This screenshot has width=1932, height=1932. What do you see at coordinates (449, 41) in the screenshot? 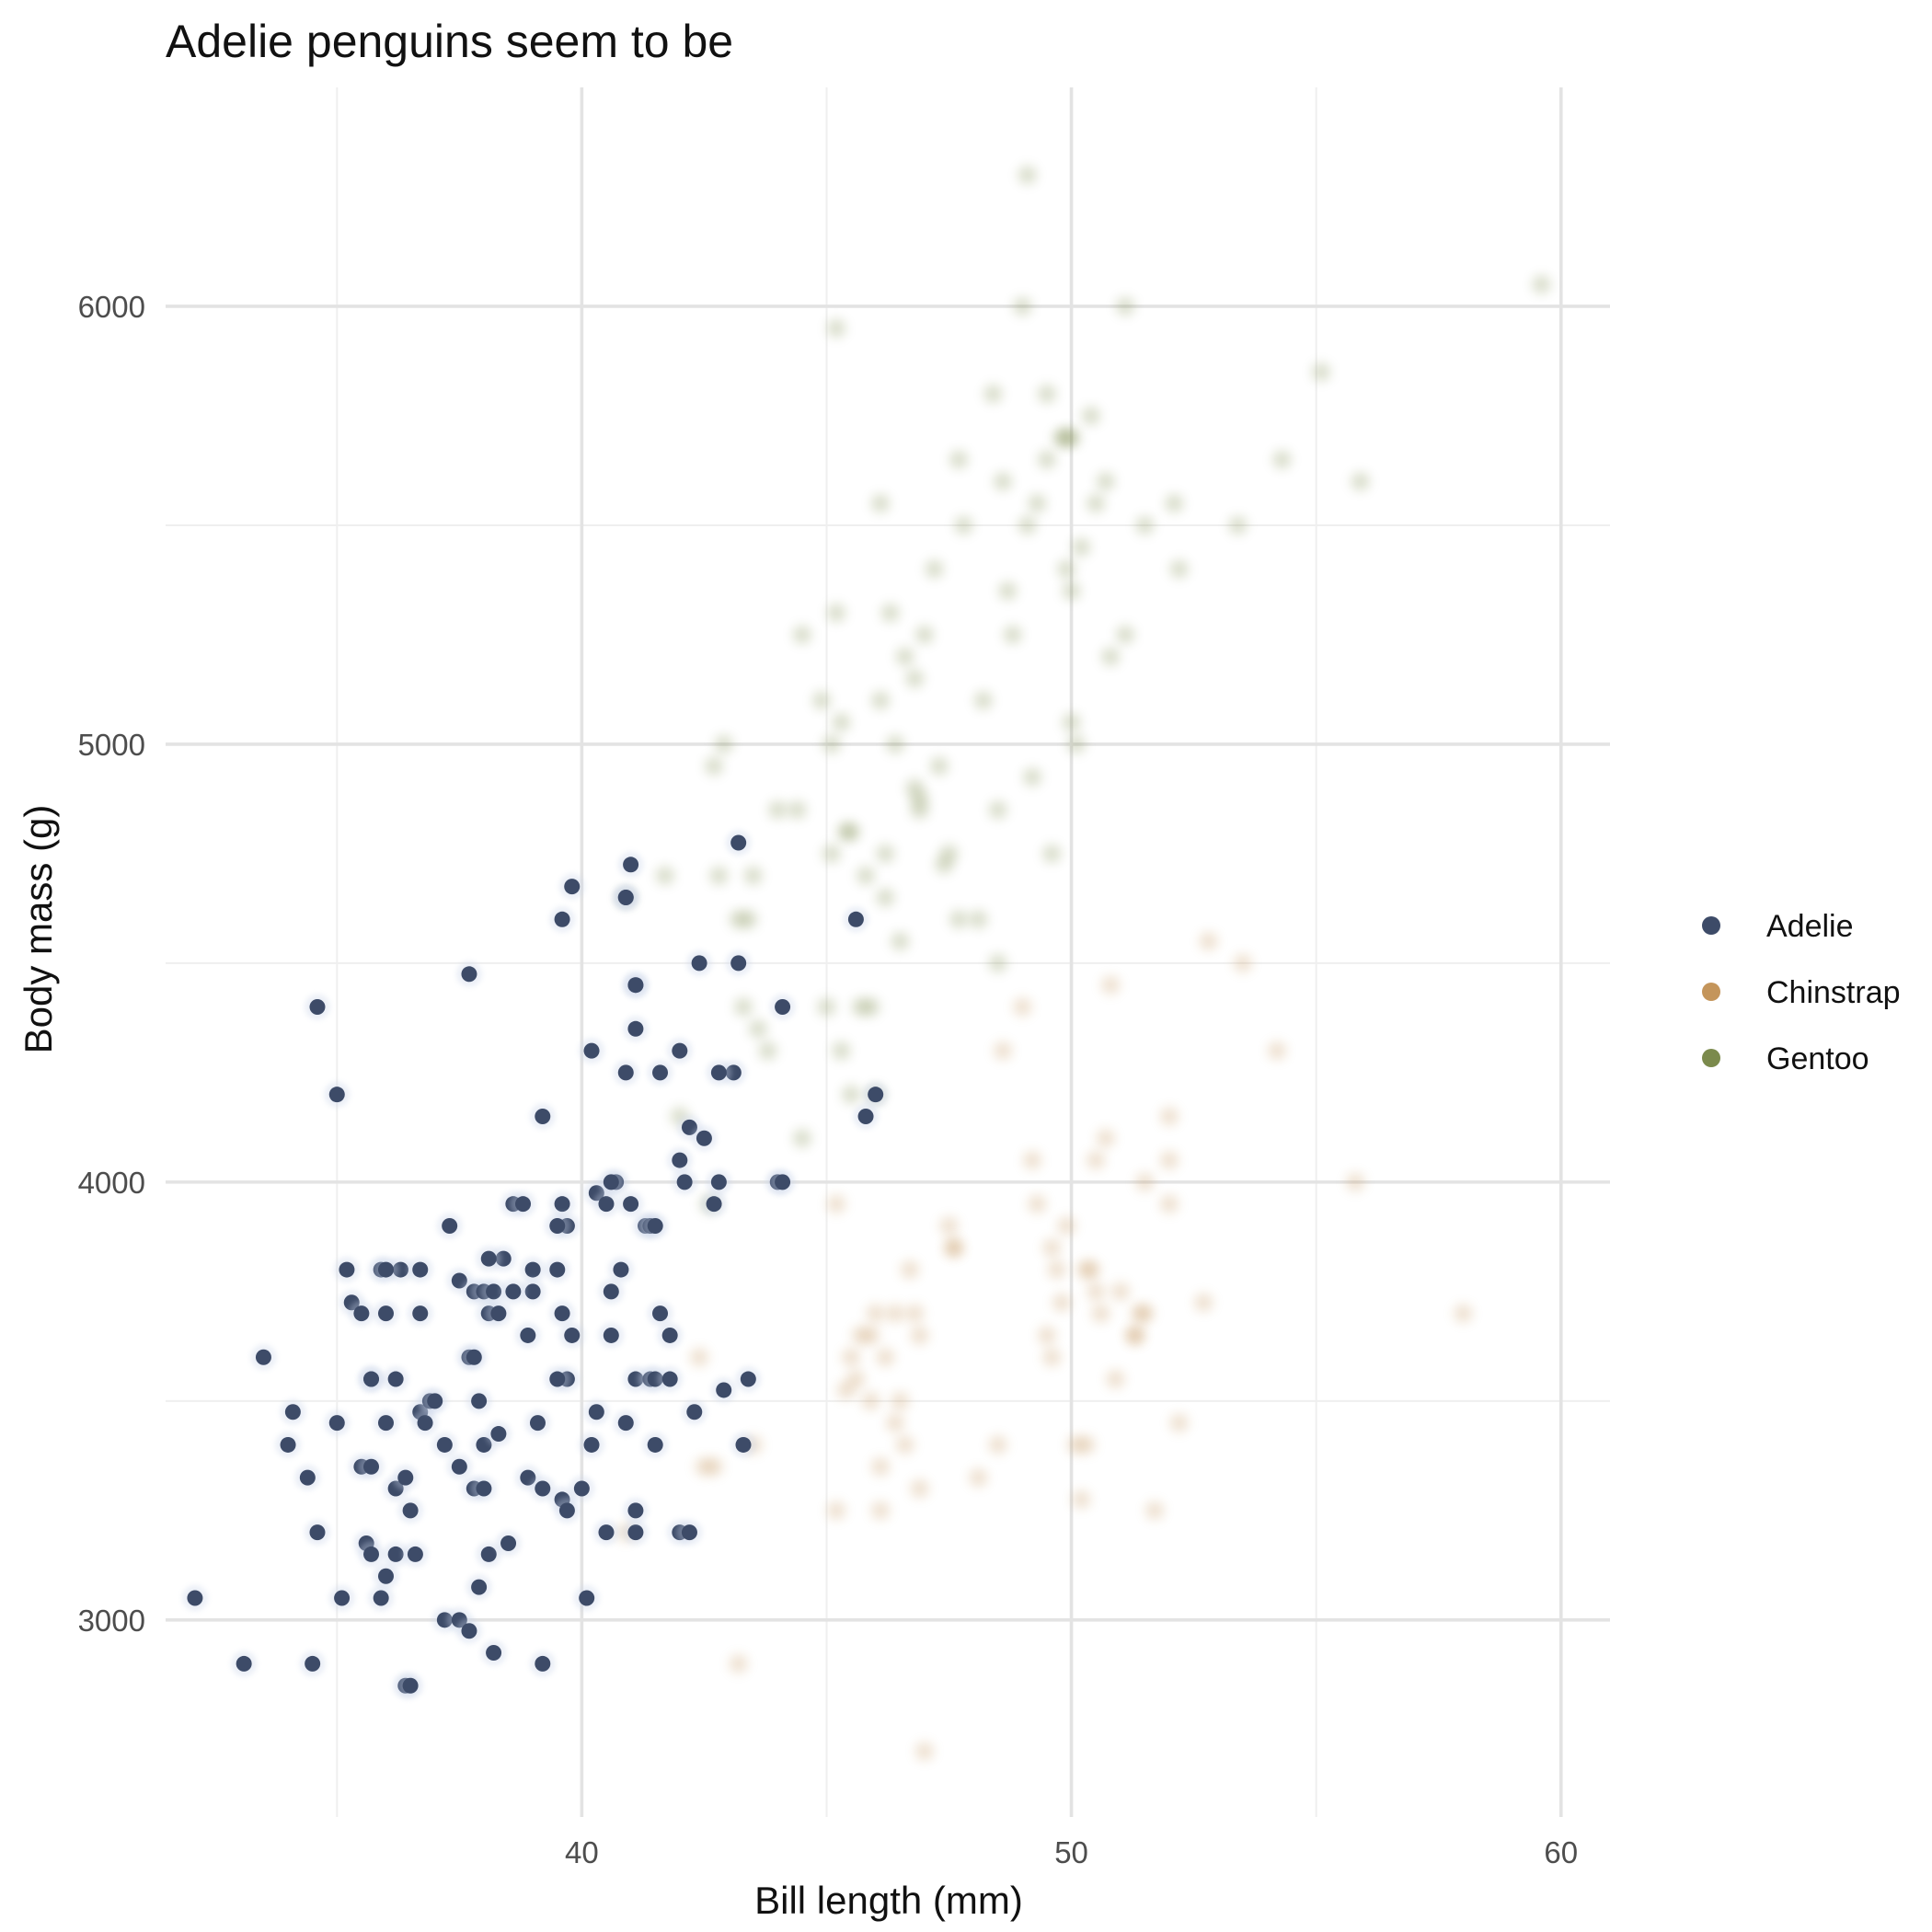
I see `chart-title: Adelie penguins seem to be` at bounding box center [449, 41].